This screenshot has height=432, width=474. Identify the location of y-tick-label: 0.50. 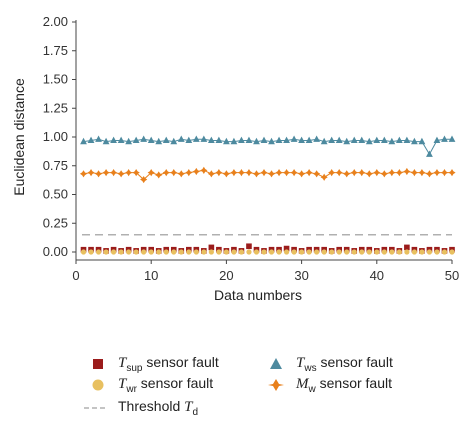
(55, 194).